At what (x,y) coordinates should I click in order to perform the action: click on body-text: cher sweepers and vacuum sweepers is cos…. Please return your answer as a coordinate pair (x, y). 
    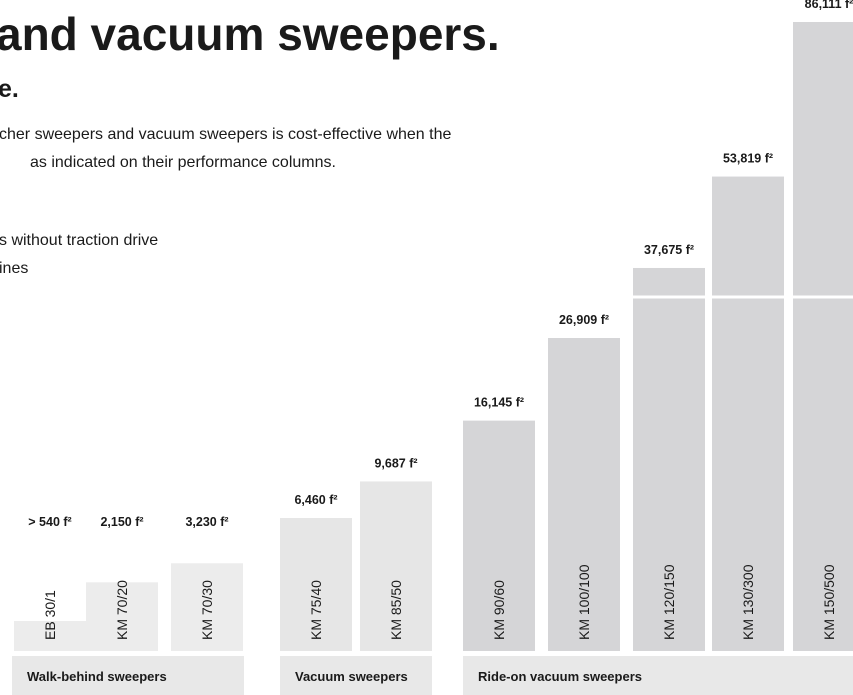
    Looking at the image, I should click on (225, 134).